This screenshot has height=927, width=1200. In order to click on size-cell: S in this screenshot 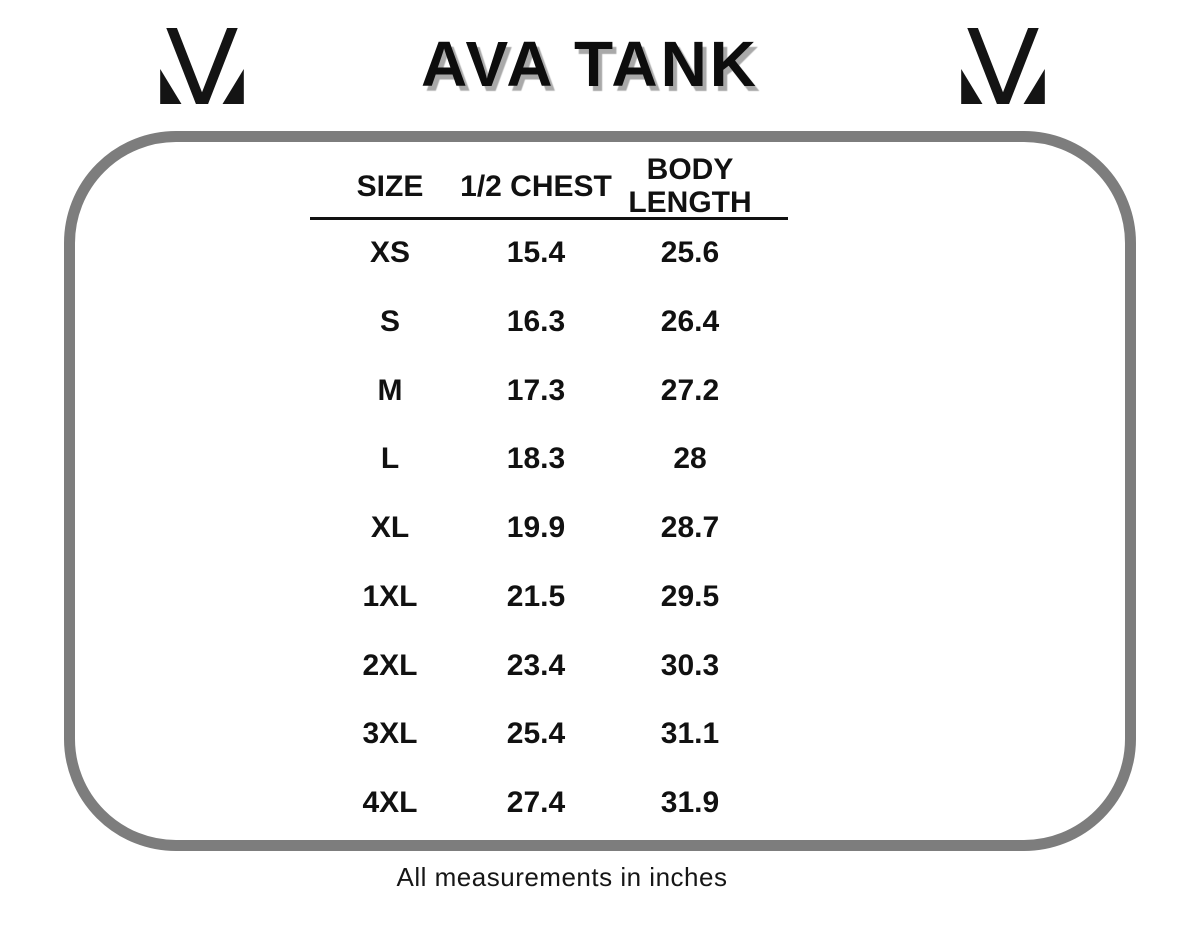, I will do `click(389, 321)`.